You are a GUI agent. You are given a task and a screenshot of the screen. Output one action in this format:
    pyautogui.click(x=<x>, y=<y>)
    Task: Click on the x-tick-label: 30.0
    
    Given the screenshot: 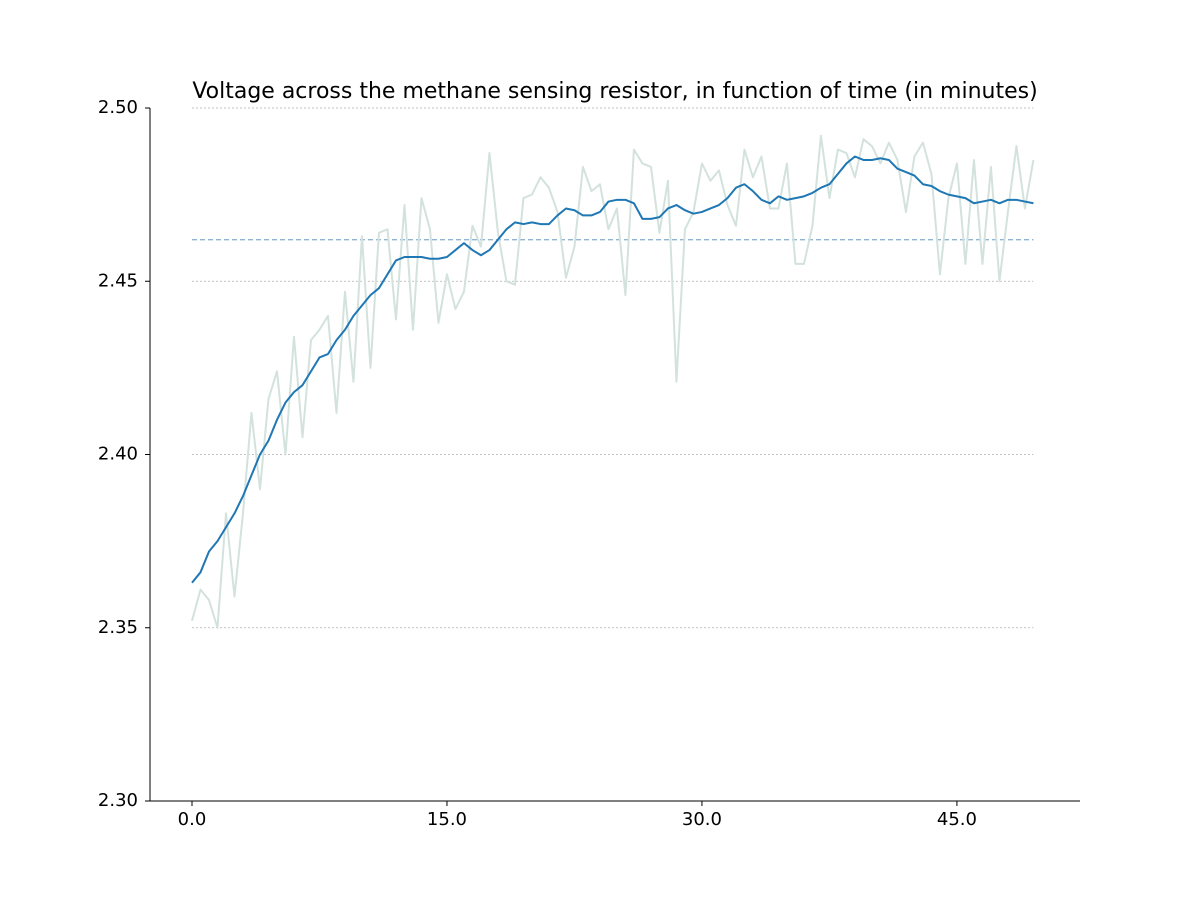 What is the action you would take?
    pyautogui.click(x=702, y=819)
    